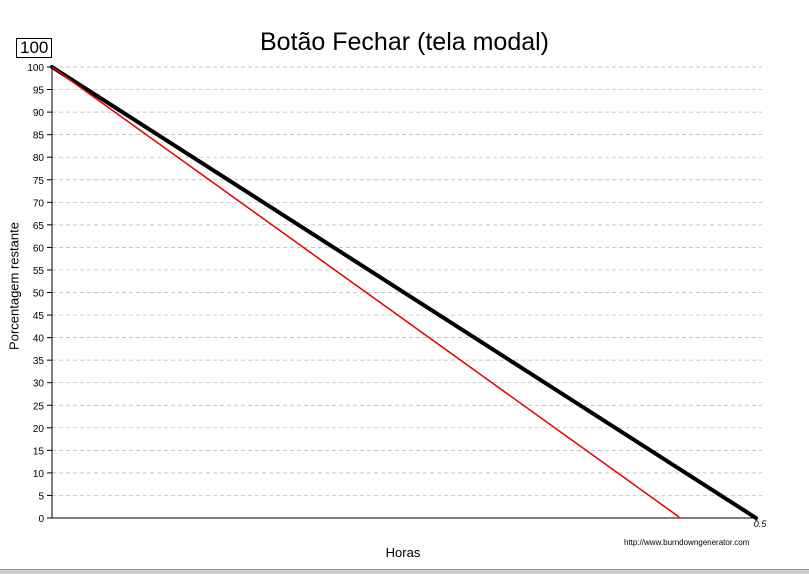 The image size is (809, 574). Describe the element at coordinates (39, 429) in the screenshot. I see `y-tick-label: 20` at that location.